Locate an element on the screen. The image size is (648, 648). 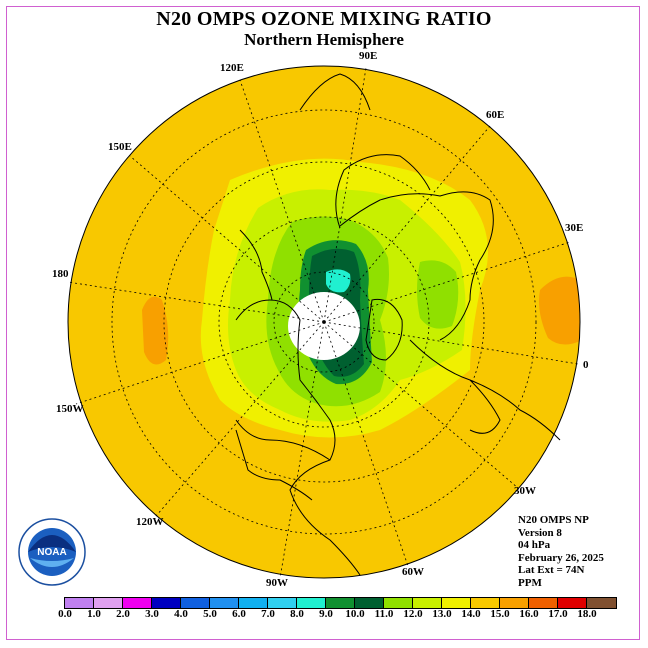
lon-label-180: 180 is located at coordinates (60, 274).